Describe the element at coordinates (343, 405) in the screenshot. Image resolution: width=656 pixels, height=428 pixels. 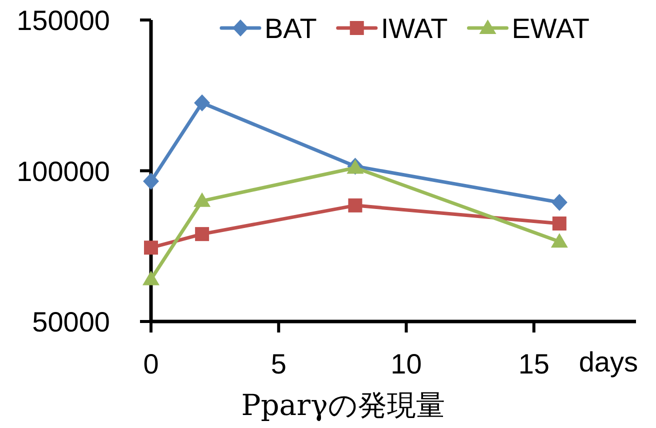
I see `annotation: Pparγの発現量` at that location.